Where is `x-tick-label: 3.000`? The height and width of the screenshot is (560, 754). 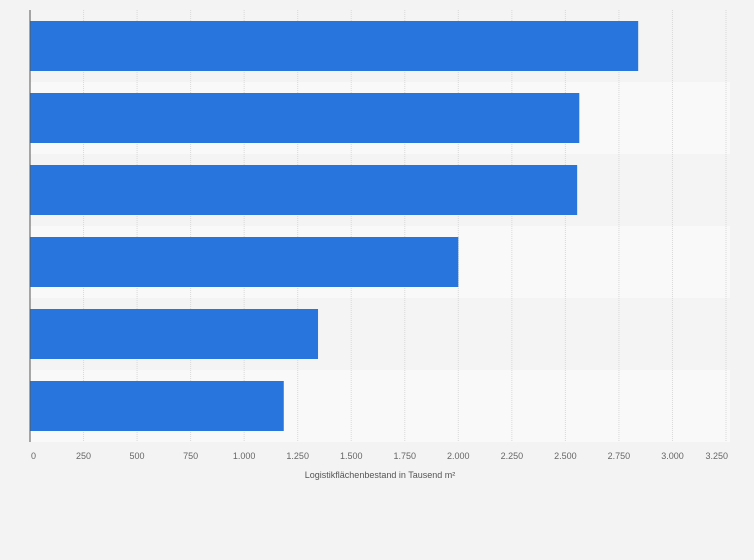
x-tick-label: 3.000 is located at coordinates (672, 456).